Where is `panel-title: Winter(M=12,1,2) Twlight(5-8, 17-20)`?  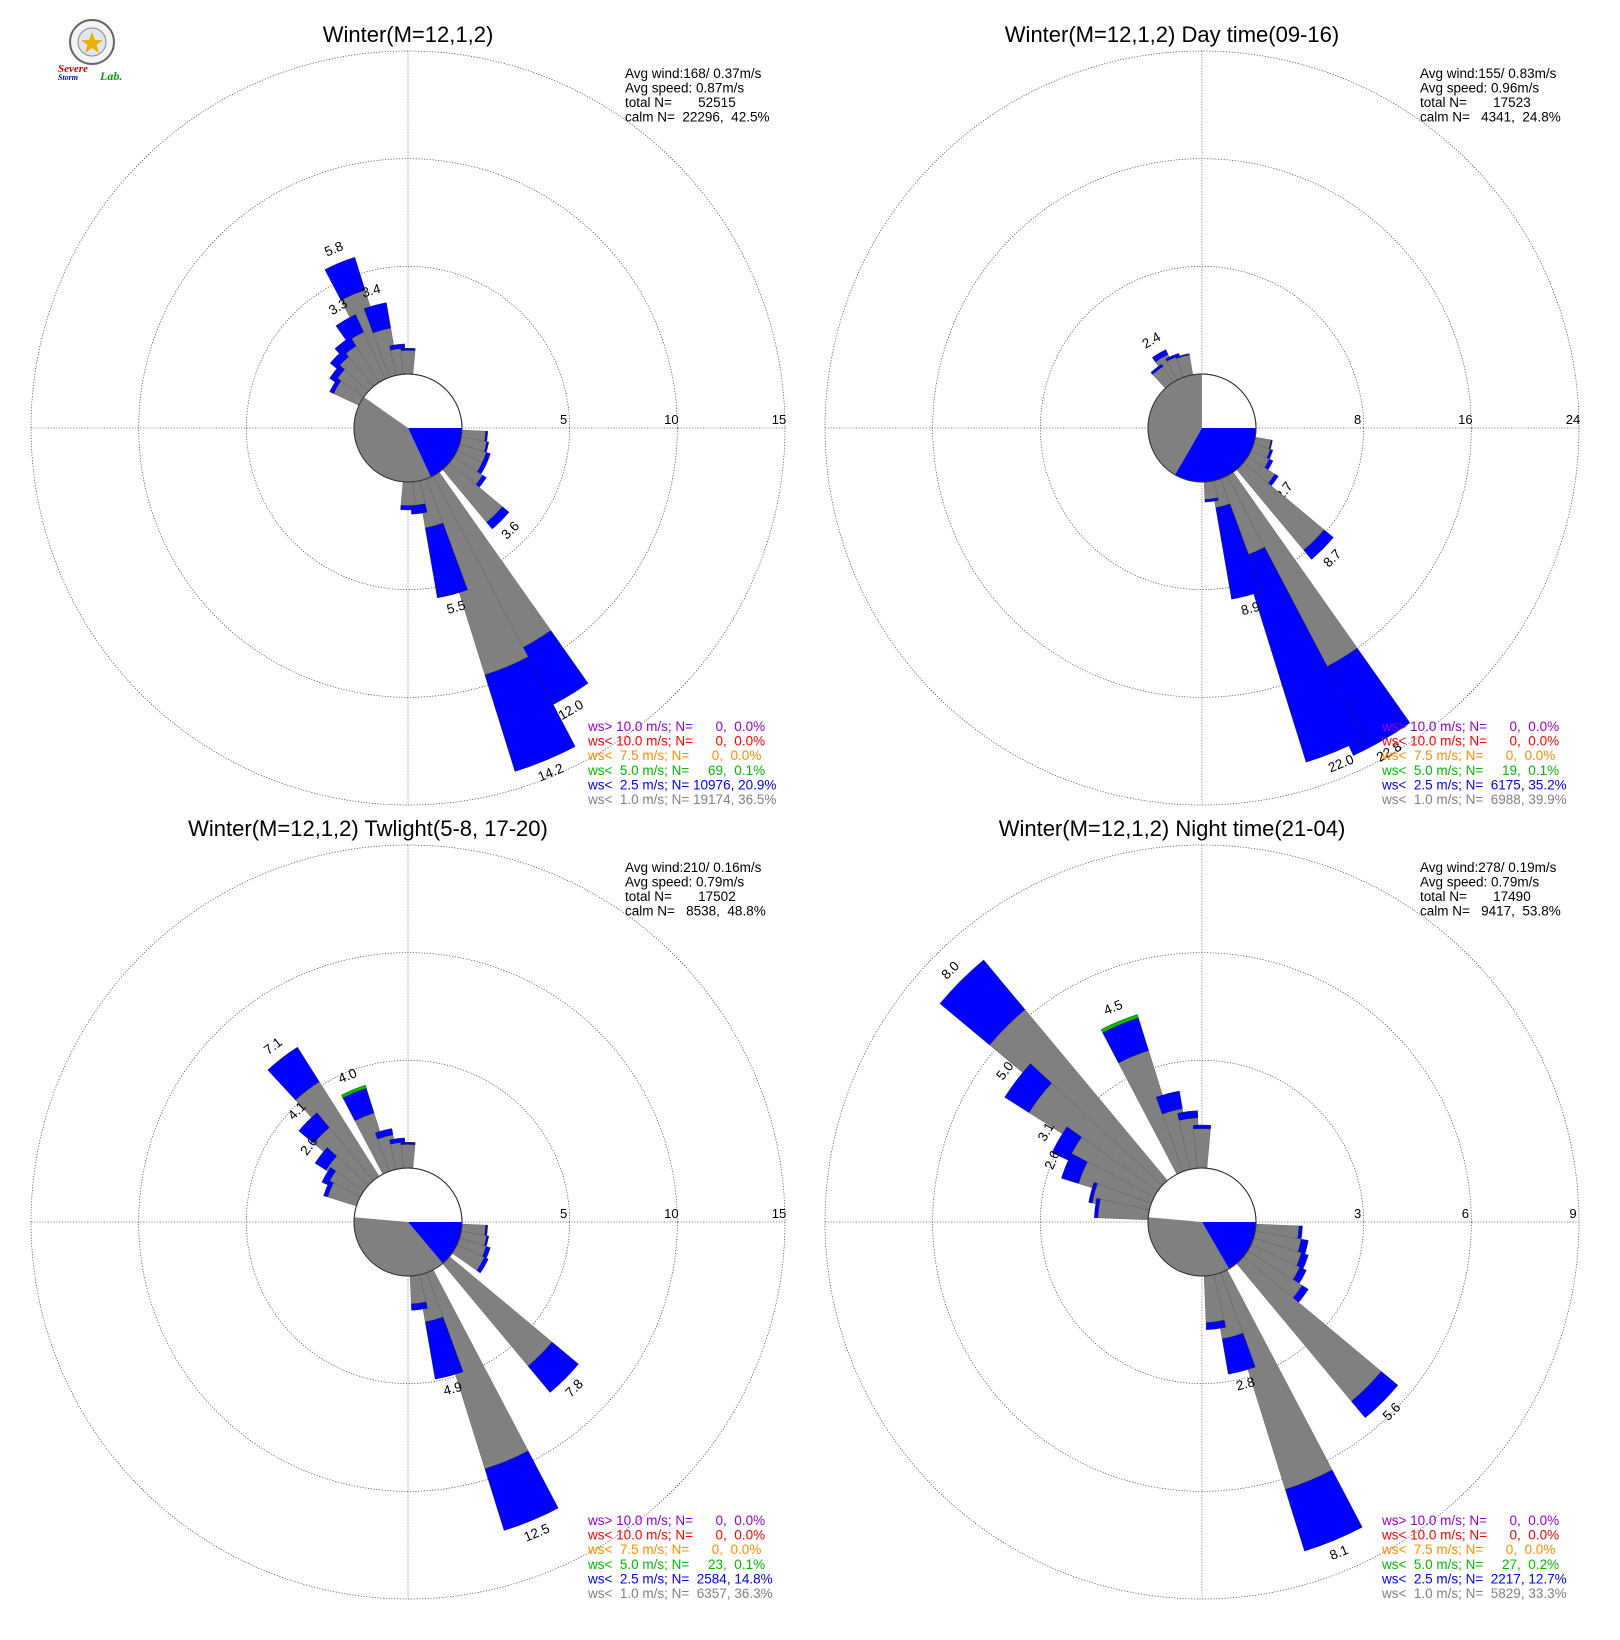 panel-title: Winter(M=12,1,2) Twlight(5-8, 17-20) is located at coordinates (368, 828).